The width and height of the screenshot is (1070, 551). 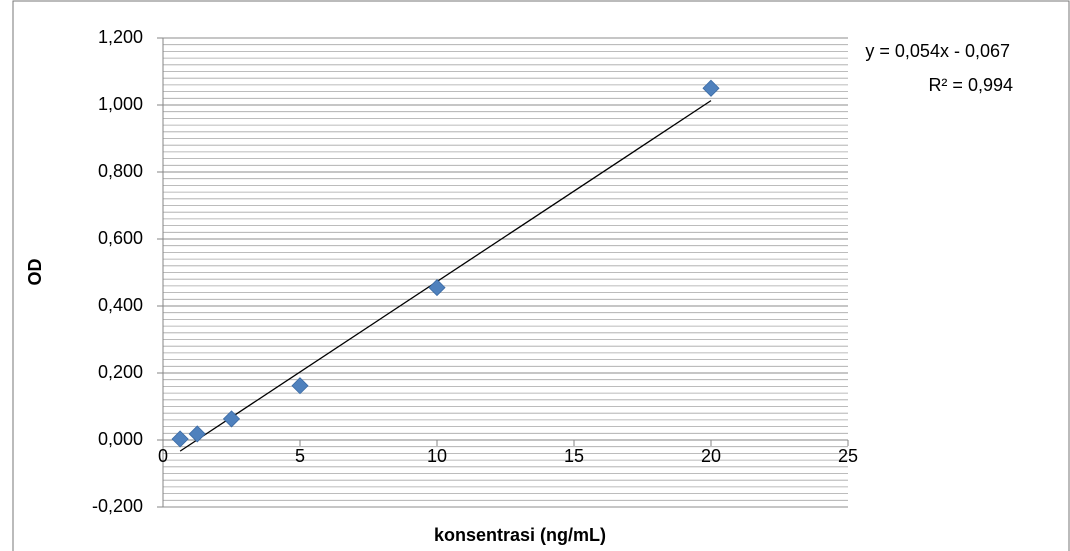 What do you see at coordinates (711, 456) in the screenshot?
I see `x-tick-label: 20` at bounding box center [711, 456].